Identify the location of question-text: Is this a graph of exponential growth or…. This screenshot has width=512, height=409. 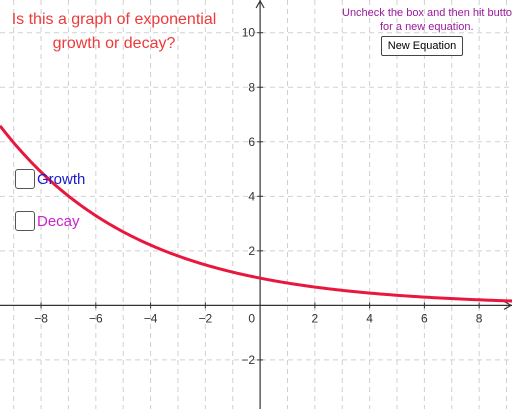
(114, 32).